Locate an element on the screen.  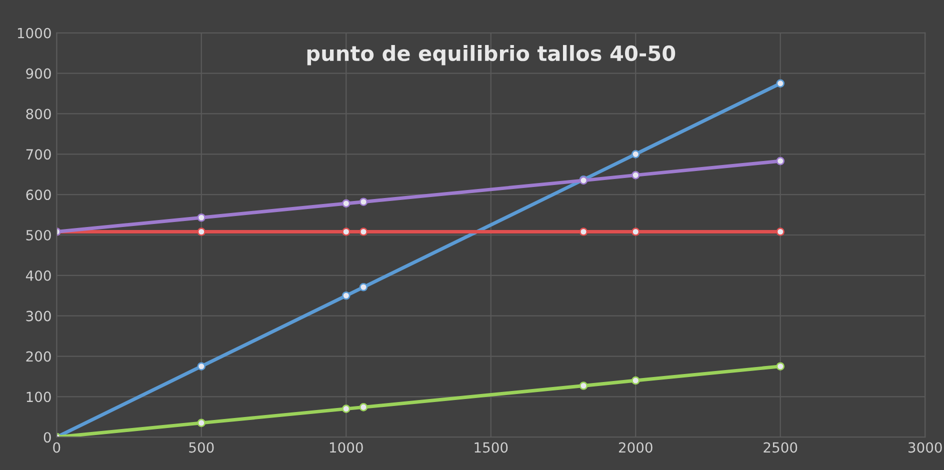
x-tick-label: 1500 is located at coordinates (491, 447).